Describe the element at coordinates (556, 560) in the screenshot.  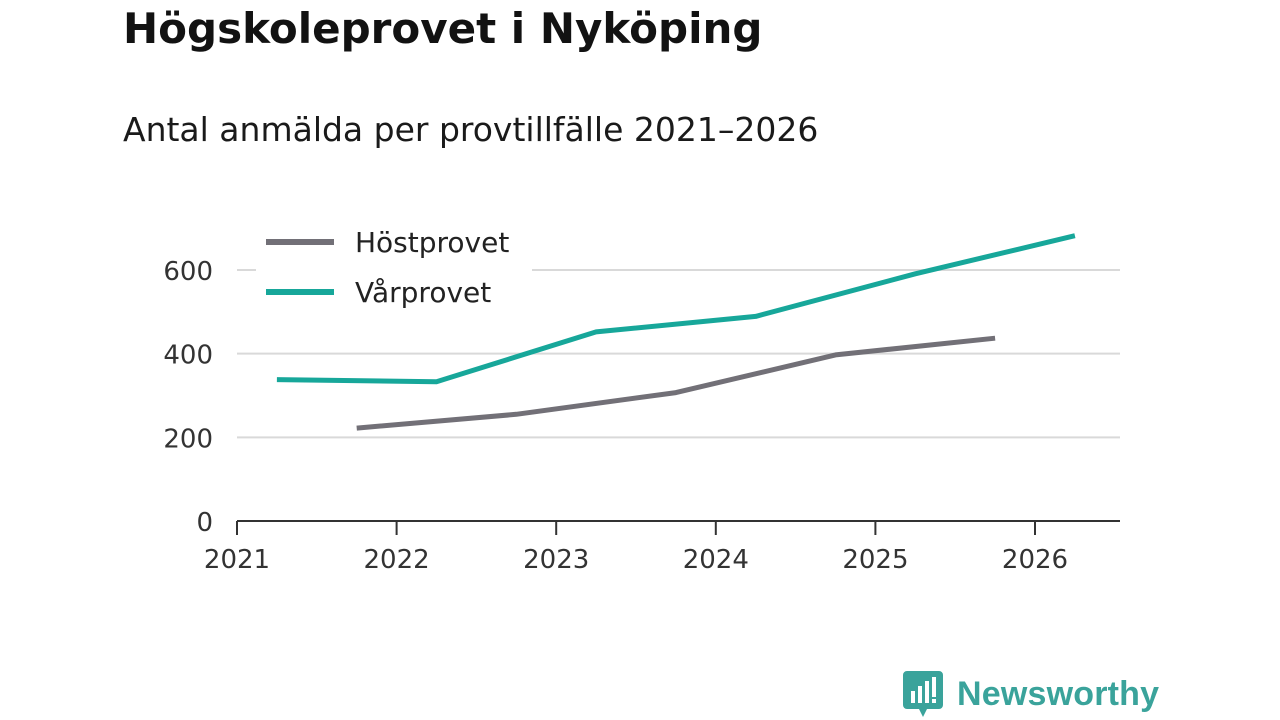
I see `x-tick-label: 2023` at that location.